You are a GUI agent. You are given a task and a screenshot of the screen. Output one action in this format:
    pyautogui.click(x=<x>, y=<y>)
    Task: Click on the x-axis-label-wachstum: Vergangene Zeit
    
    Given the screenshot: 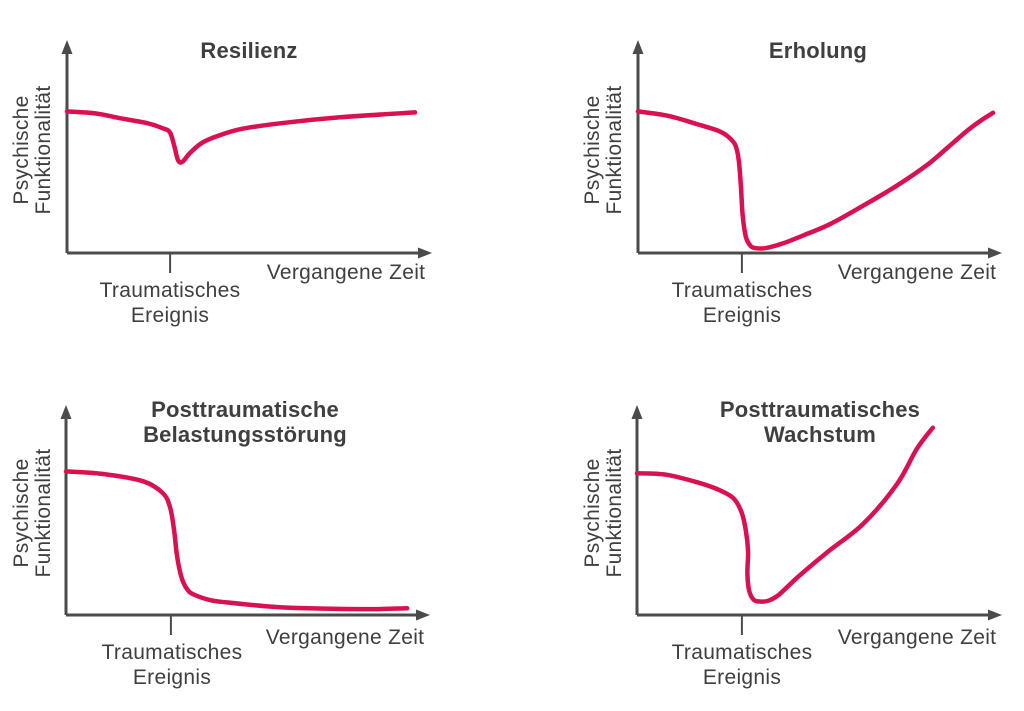 What is the action you would take?
    pyautogui.click(x=917, y=638)
    